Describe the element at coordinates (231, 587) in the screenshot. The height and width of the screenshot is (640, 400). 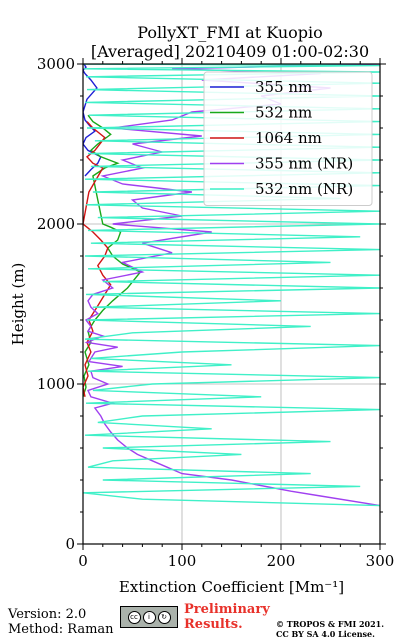
I see `x-axis-label: Extinction Coefficient [Mm⁻¹]` at that location.